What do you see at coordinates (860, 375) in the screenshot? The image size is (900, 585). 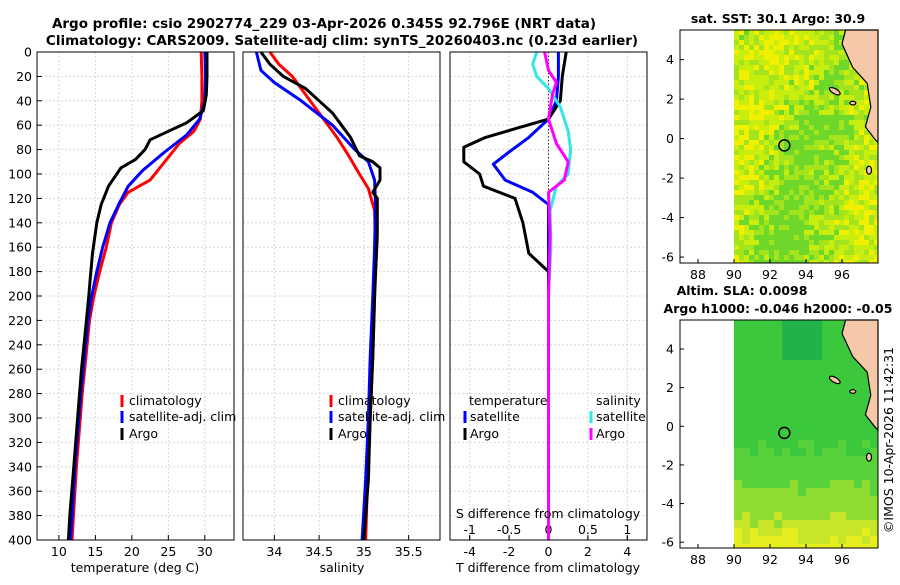 I see `land-coastline` at bounding box center [860, 375].